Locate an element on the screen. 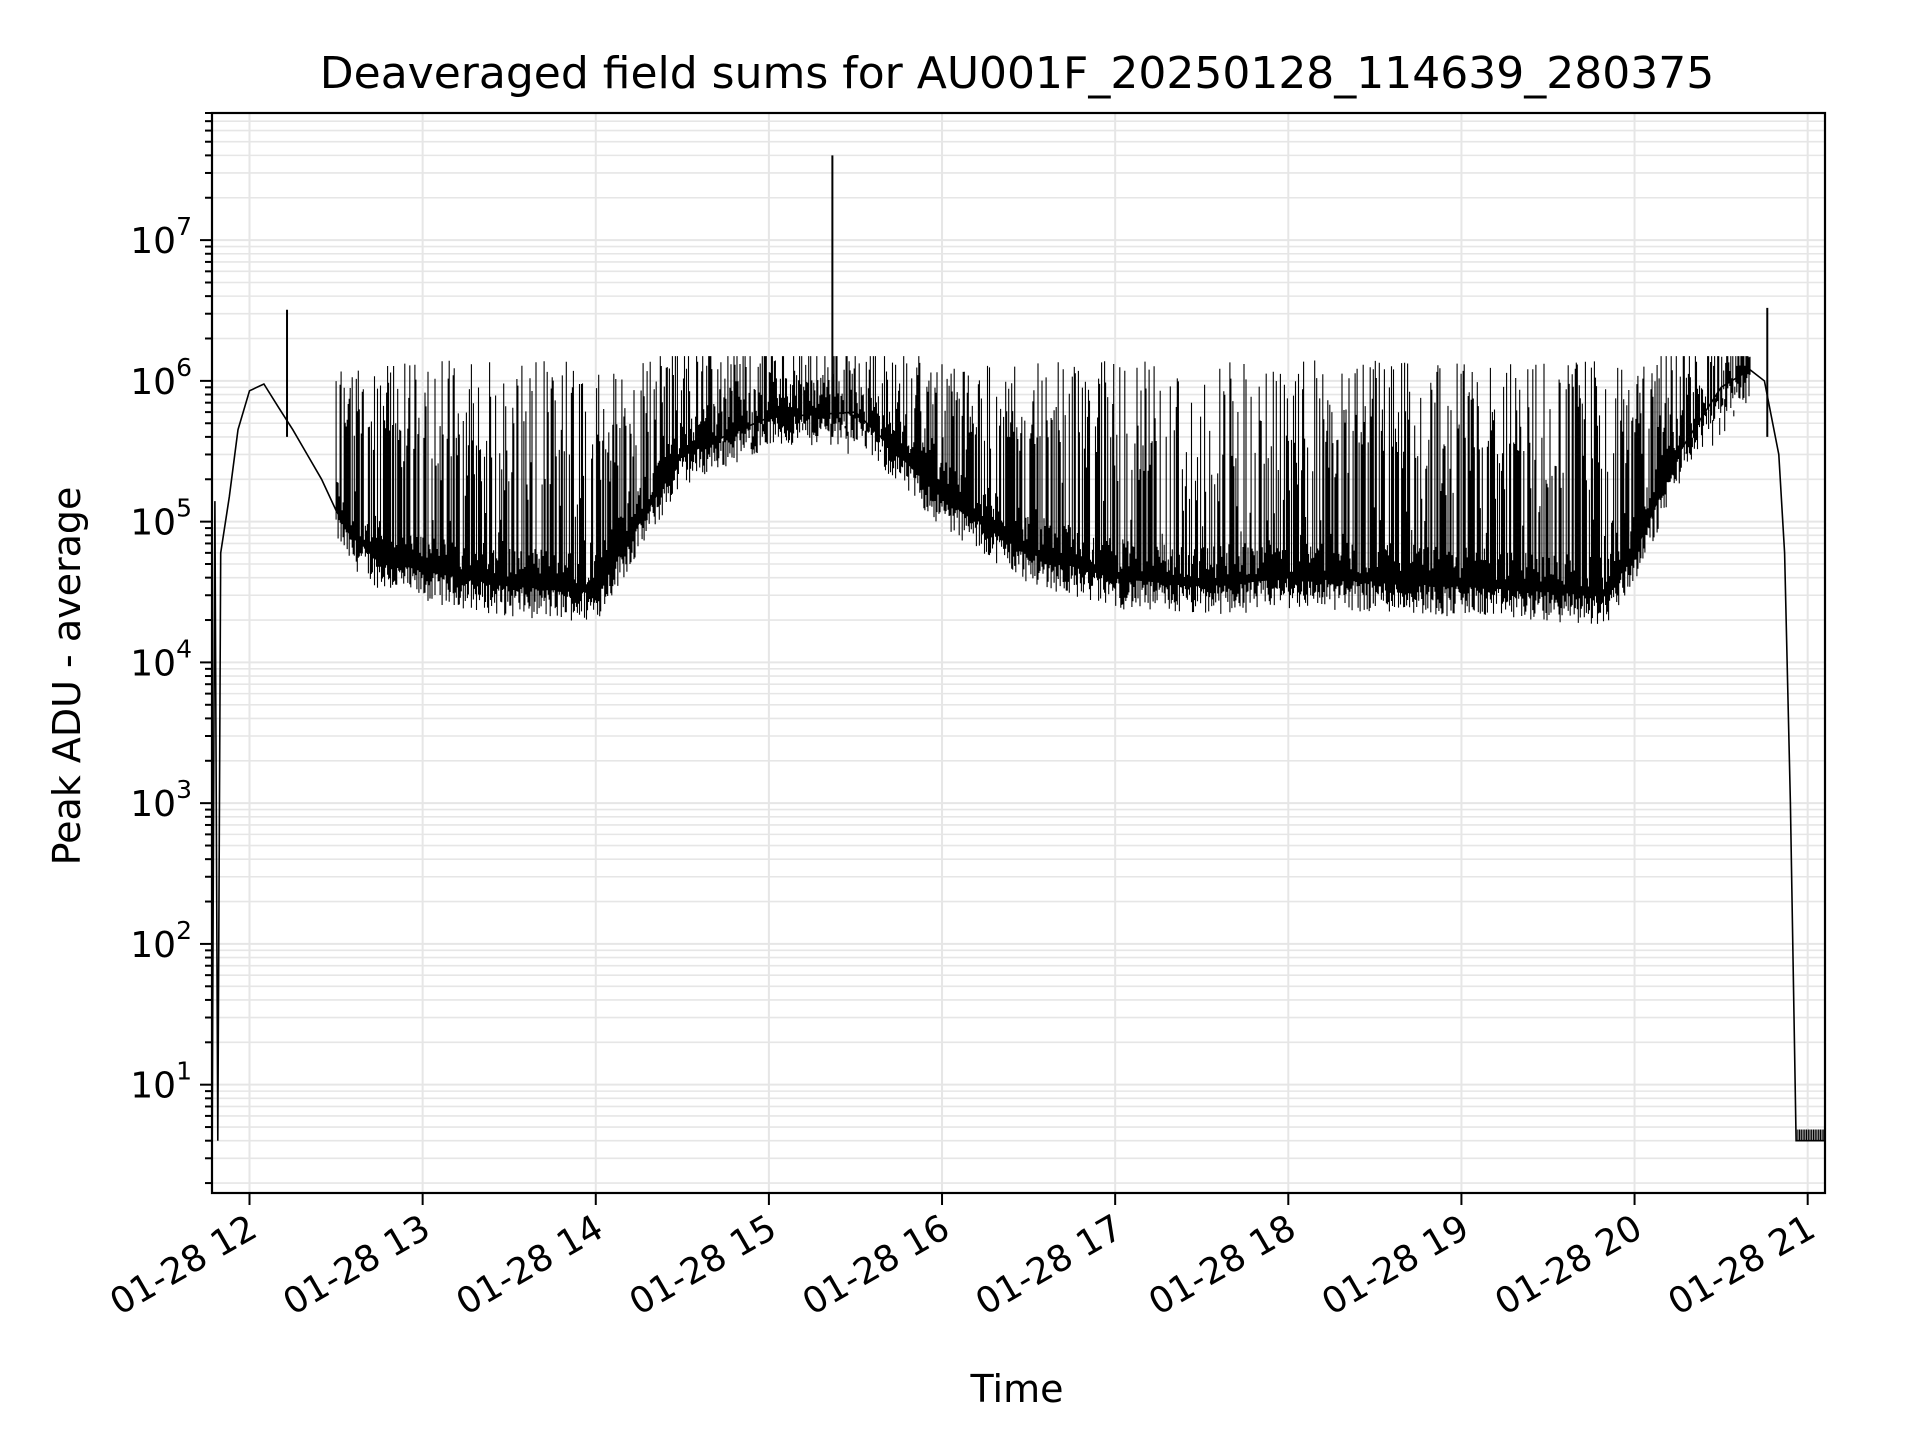 Image resolution: width=1920 pixels, height=1440 pixels. y-axis-ticks: 10¹ 10² 10³ 10⁴ 10⁵ 10⁶ 10⁷ is located at coordinates (171, 648).